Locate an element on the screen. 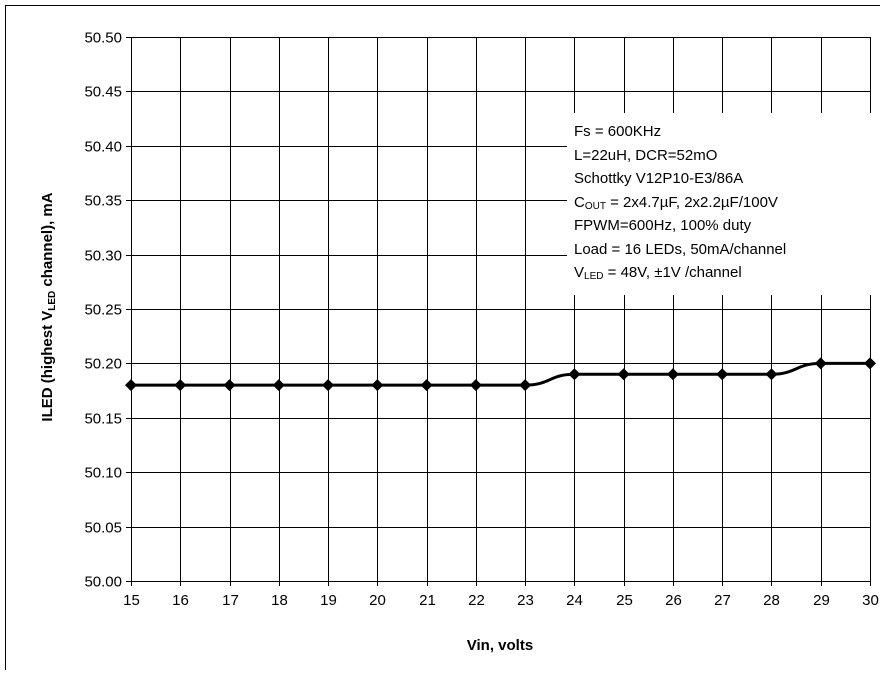  x-tick-label: 23 is located at coordinates (525, 600).